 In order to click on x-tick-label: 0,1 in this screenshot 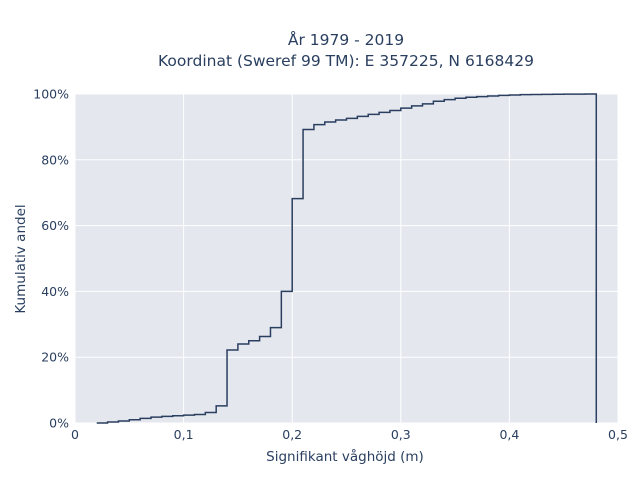, I will do `click(184, 434)`.